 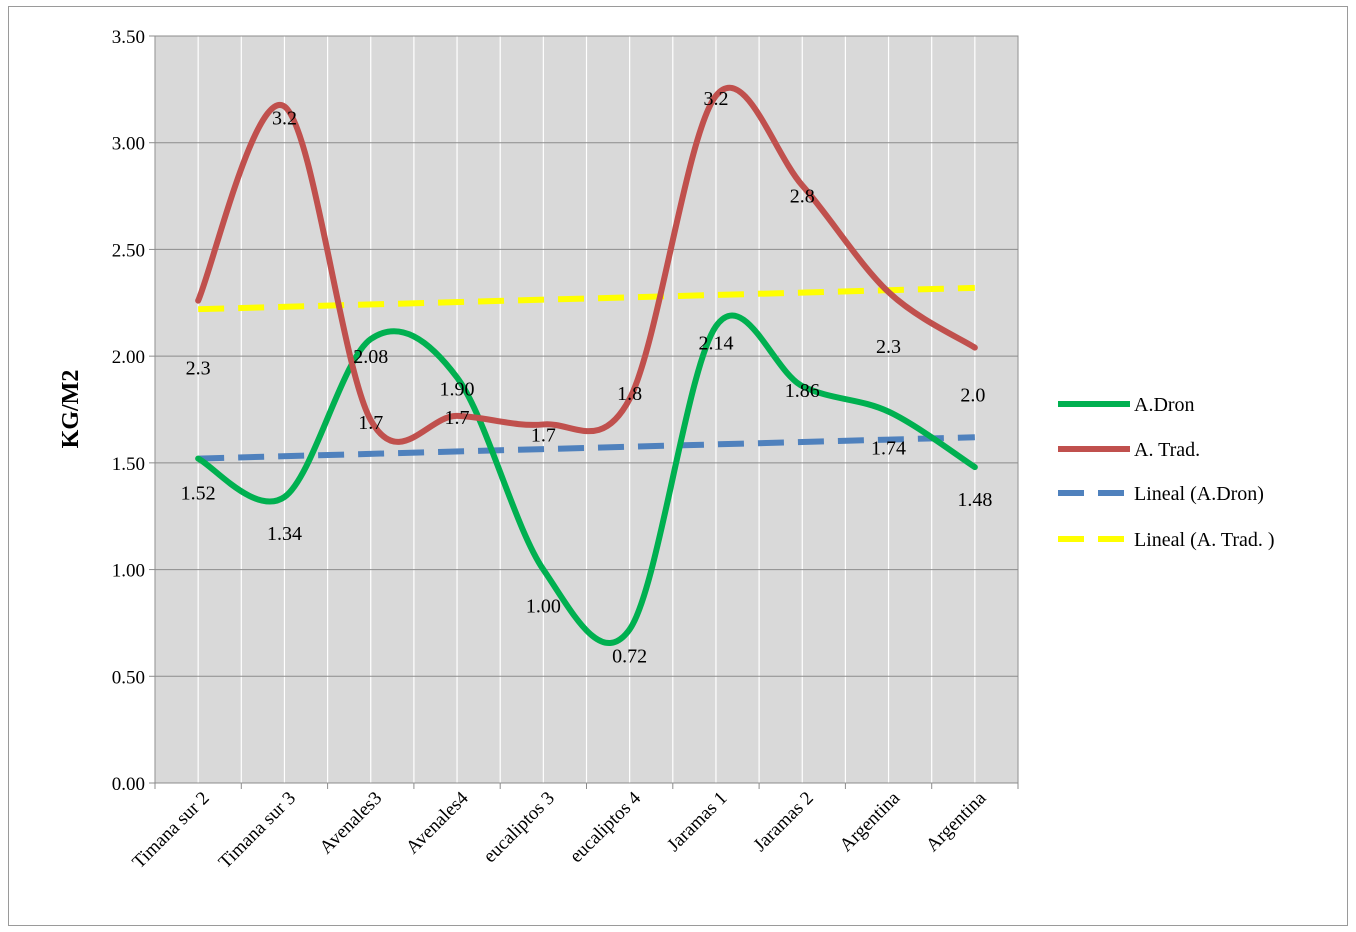 What do you see at coordinates (170, 830) in the screenshot?
I see `x-tick-label: Timana sur 2` at bounding box center [170, 830].